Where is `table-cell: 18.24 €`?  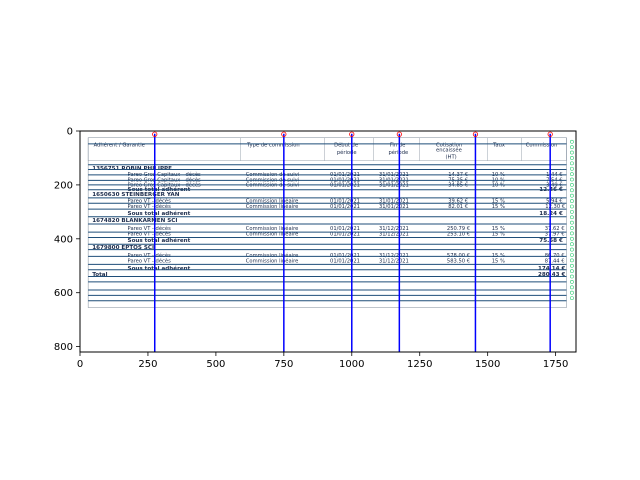 table-cell: 18.24 € is located at coordinates (551, 214).